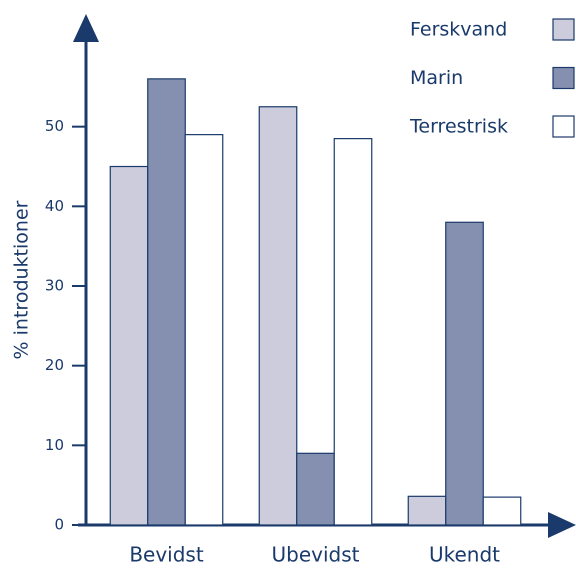 This screenshot has height=569, width=576. I want to click on y-tick-label: 0, so click(59, 525).